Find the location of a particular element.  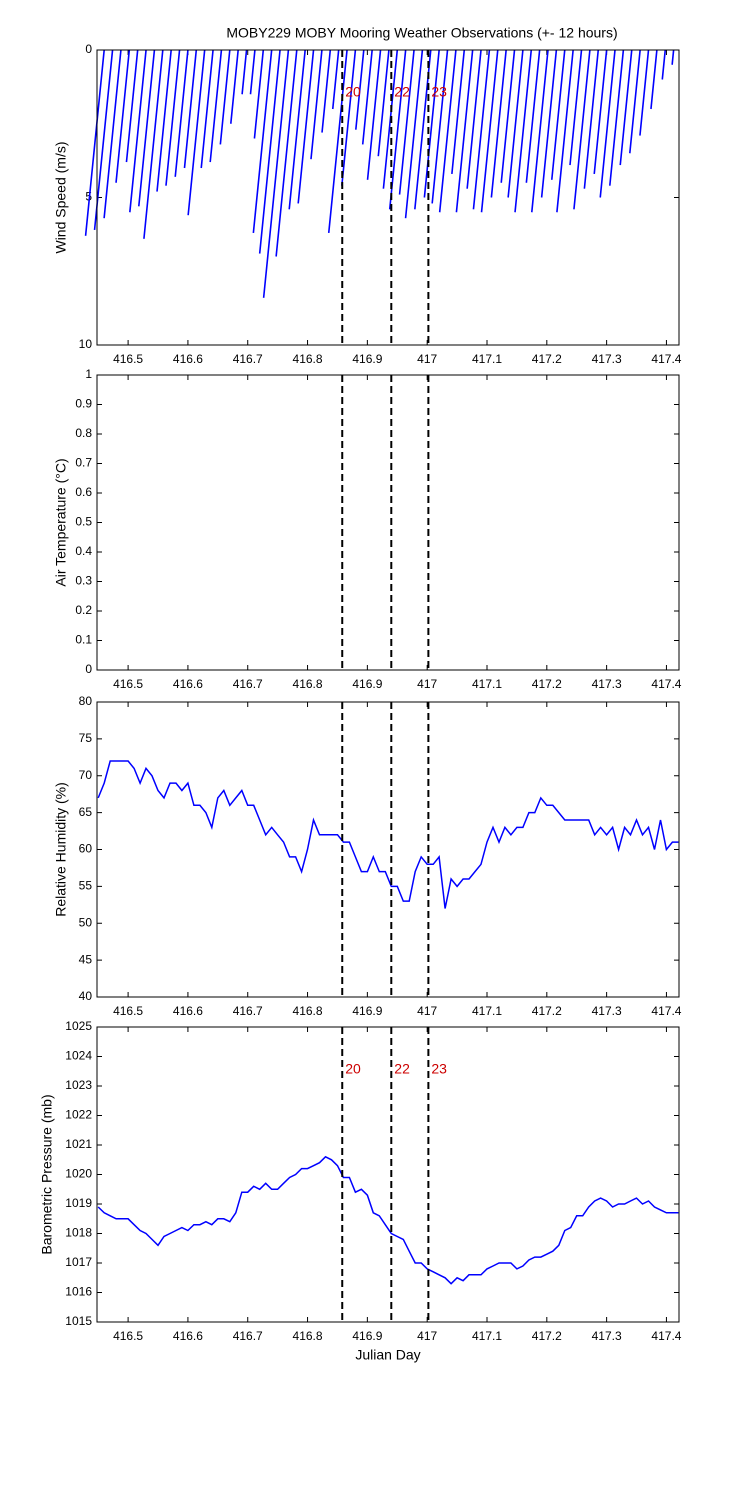

y-tick-label: 1015 is located at coordinates (78, 1321).